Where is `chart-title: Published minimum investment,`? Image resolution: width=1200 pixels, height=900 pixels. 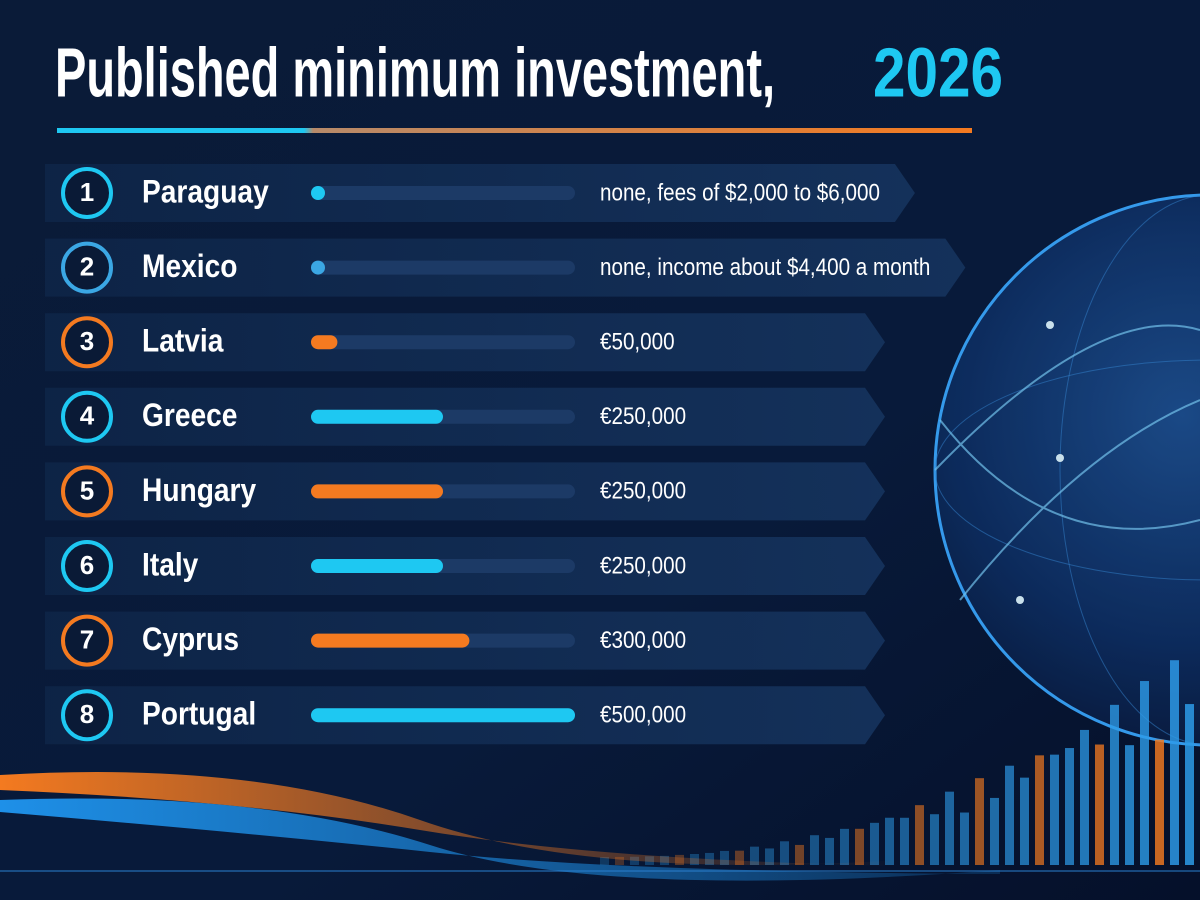 chart-title: Published minimum investment, is located at coordinates (415, 72).